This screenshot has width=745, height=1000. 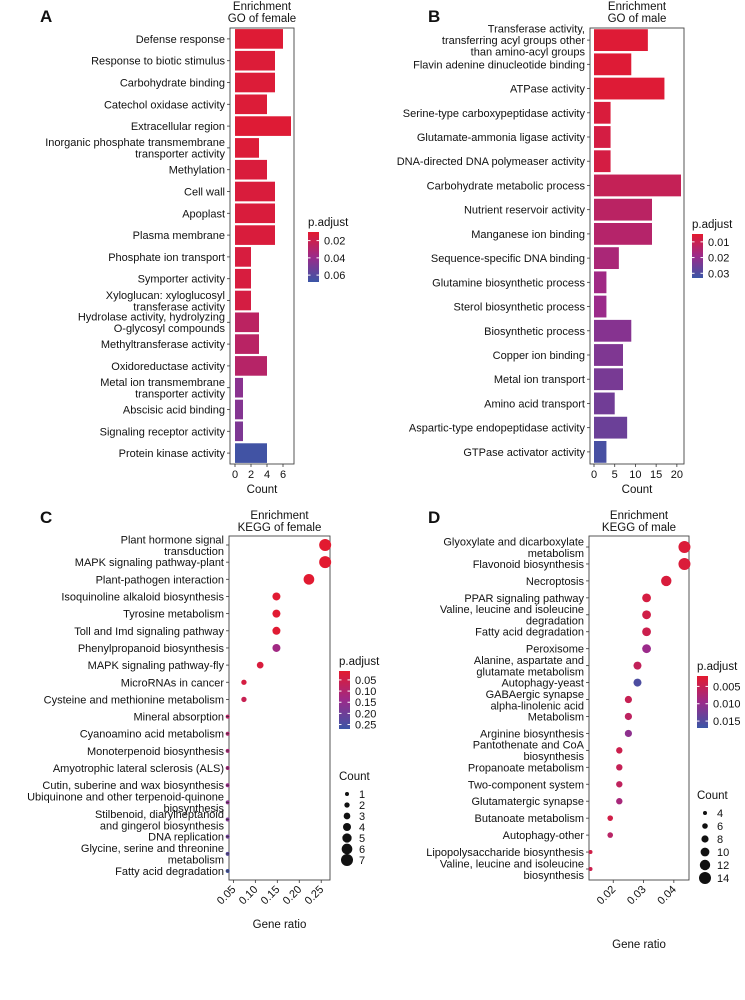 What do you see at coordinates (542, 684) in the screenshot?
I see `category-label: Autophagy-yeast` at bounding box center [542, 684].